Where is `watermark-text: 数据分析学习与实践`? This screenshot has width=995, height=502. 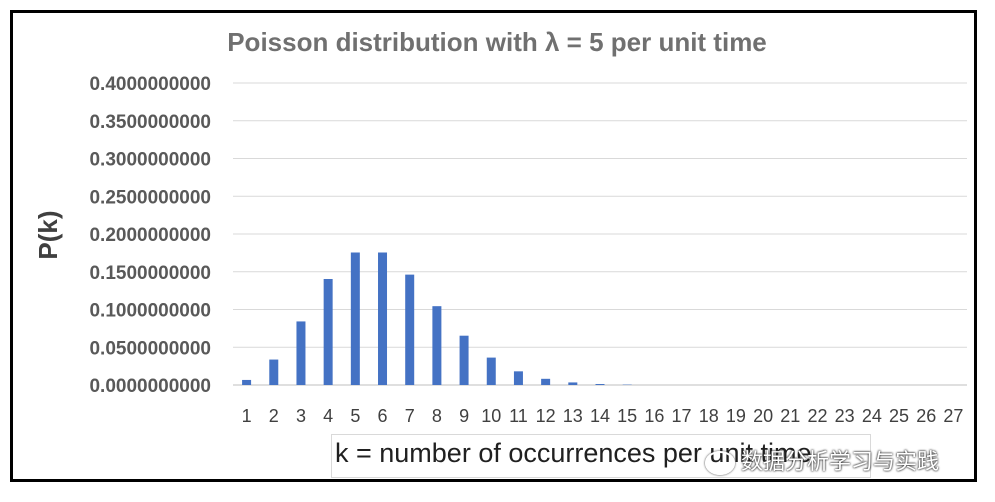 watermark-text: 数据分析学习与实践 is located at coordinates (840, 462).